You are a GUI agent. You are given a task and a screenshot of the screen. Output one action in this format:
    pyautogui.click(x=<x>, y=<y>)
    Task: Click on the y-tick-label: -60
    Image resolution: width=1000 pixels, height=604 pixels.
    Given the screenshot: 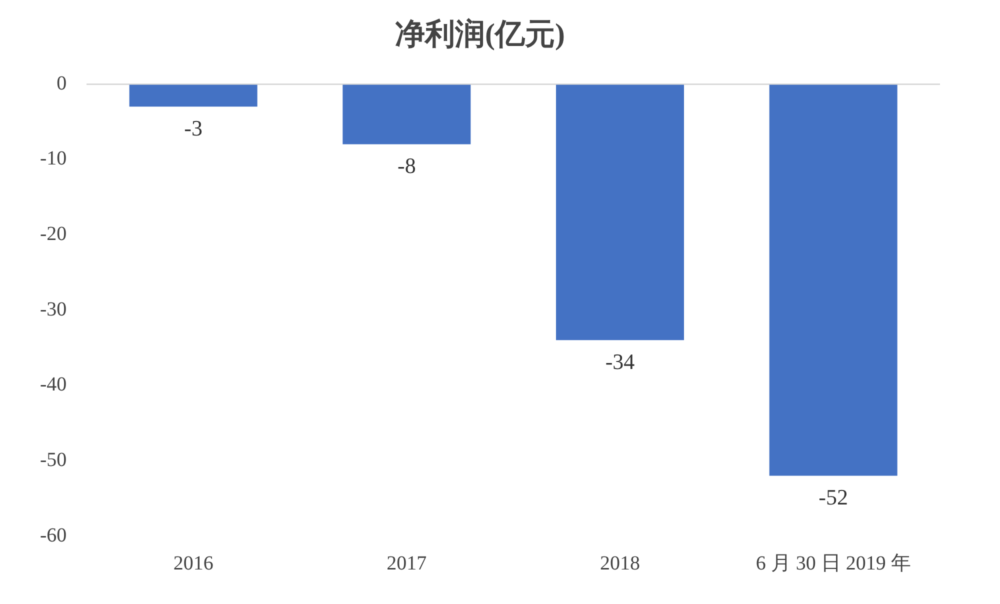 What is the action you would take?
    pyautogui.click(x=53, y=535)
    